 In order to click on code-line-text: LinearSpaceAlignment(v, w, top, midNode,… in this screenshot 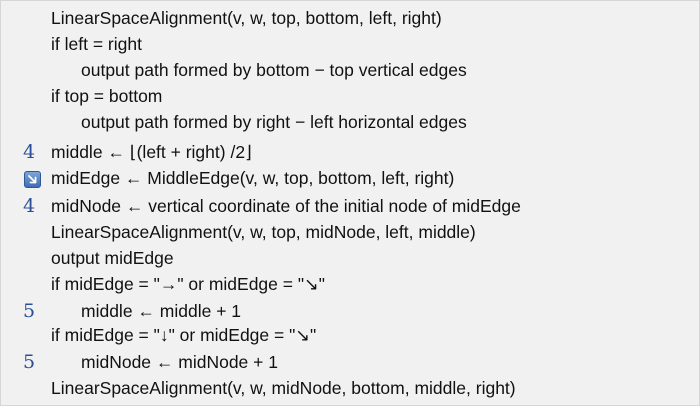, I will do `click(263, 232)`.